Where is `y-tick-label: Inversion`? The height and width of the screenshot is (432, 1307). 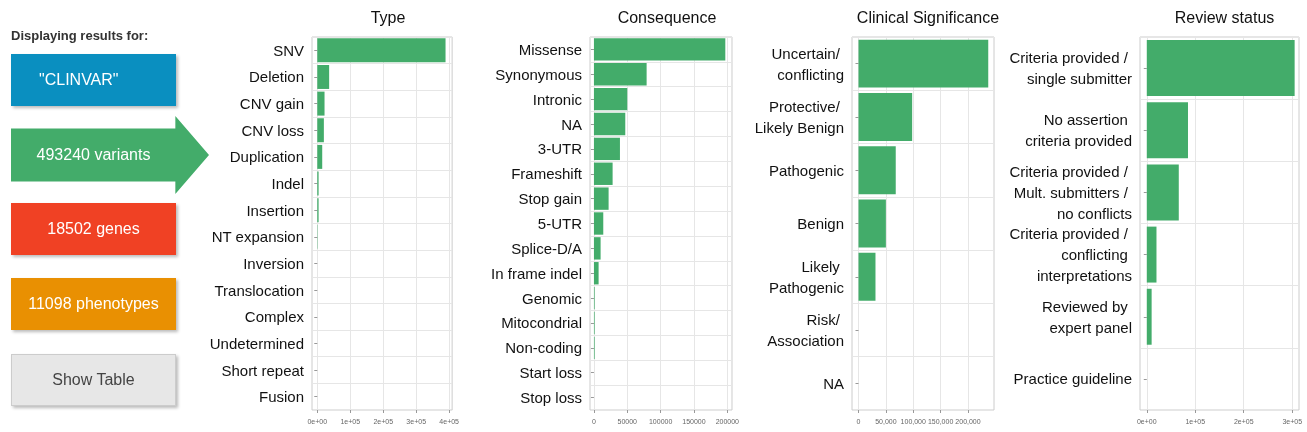 y-tick-label: Inversion is located at coordinates (273, 263).